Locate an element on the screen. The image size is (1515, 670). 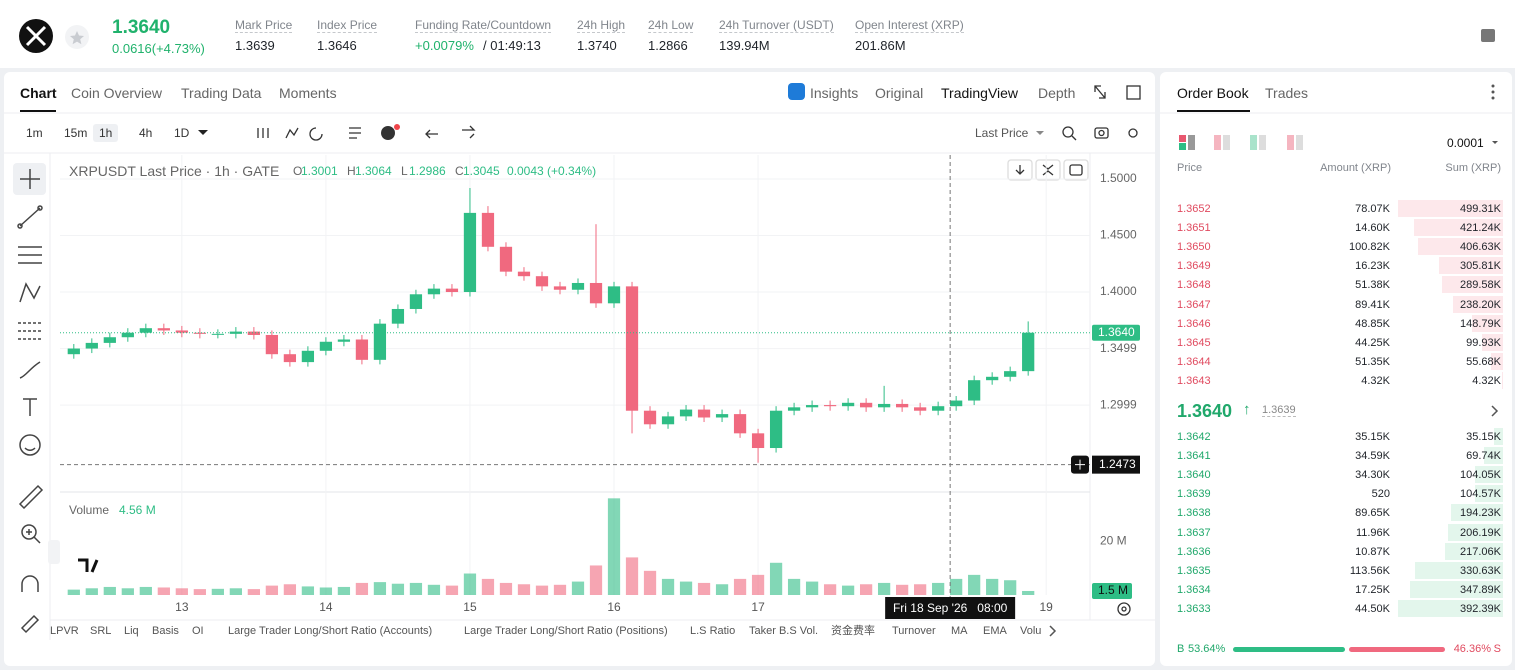
indicator-scroll is located at coordinates (1053, 631).